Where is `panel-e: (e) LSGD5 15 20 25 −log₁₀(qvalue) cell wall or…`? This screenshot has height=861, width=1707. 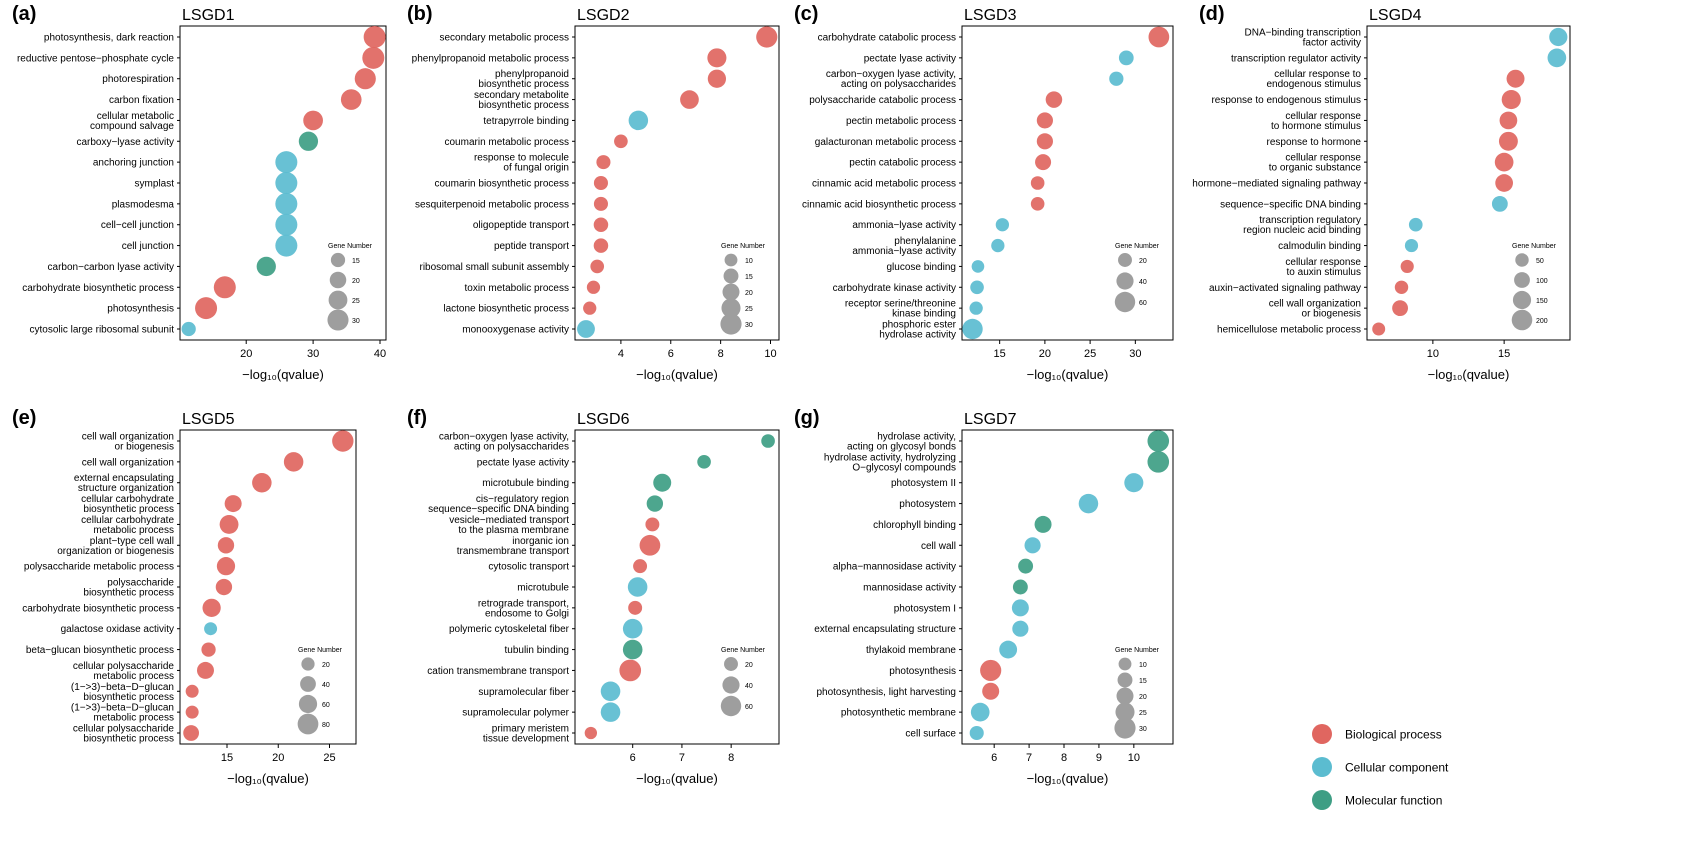
panel-e: (e) LSGD5 15 20 25 −log₁₀(qvalue) cell wall or… is located at coordinates (184, 596).